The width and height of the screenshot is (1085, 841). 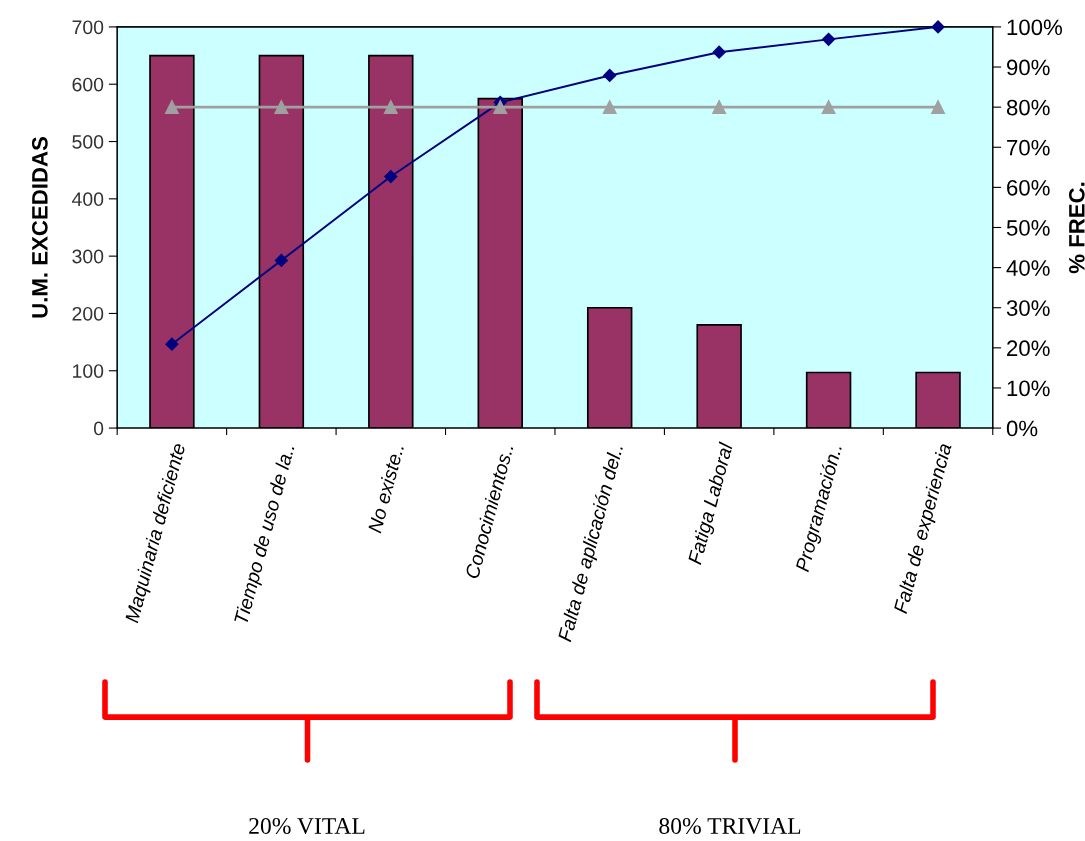 I want to click on y2-tick-label: 0%, so click(x=1022, y=428).